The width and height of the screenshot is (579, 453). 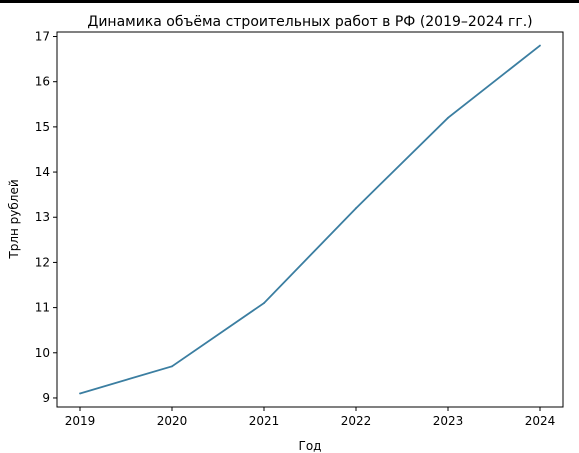 What do you see at coordinates (448, 421) in the screenshot?
I see `x-tick-label: 2023` at bounding box center [448, 421].